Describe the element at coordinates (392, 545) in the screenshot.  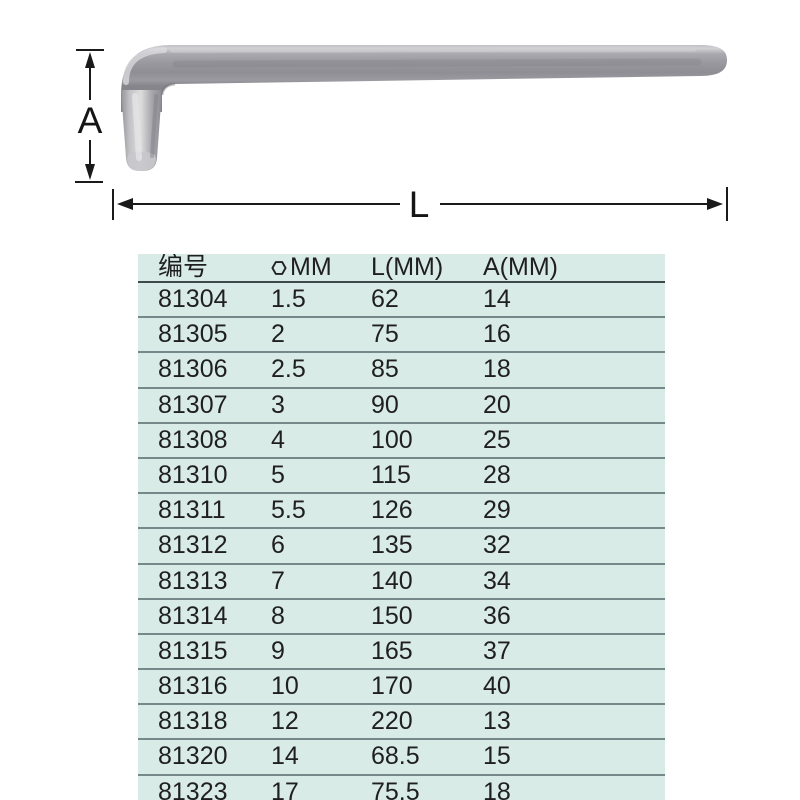
I see `cell-l-mm: 135` at that location.